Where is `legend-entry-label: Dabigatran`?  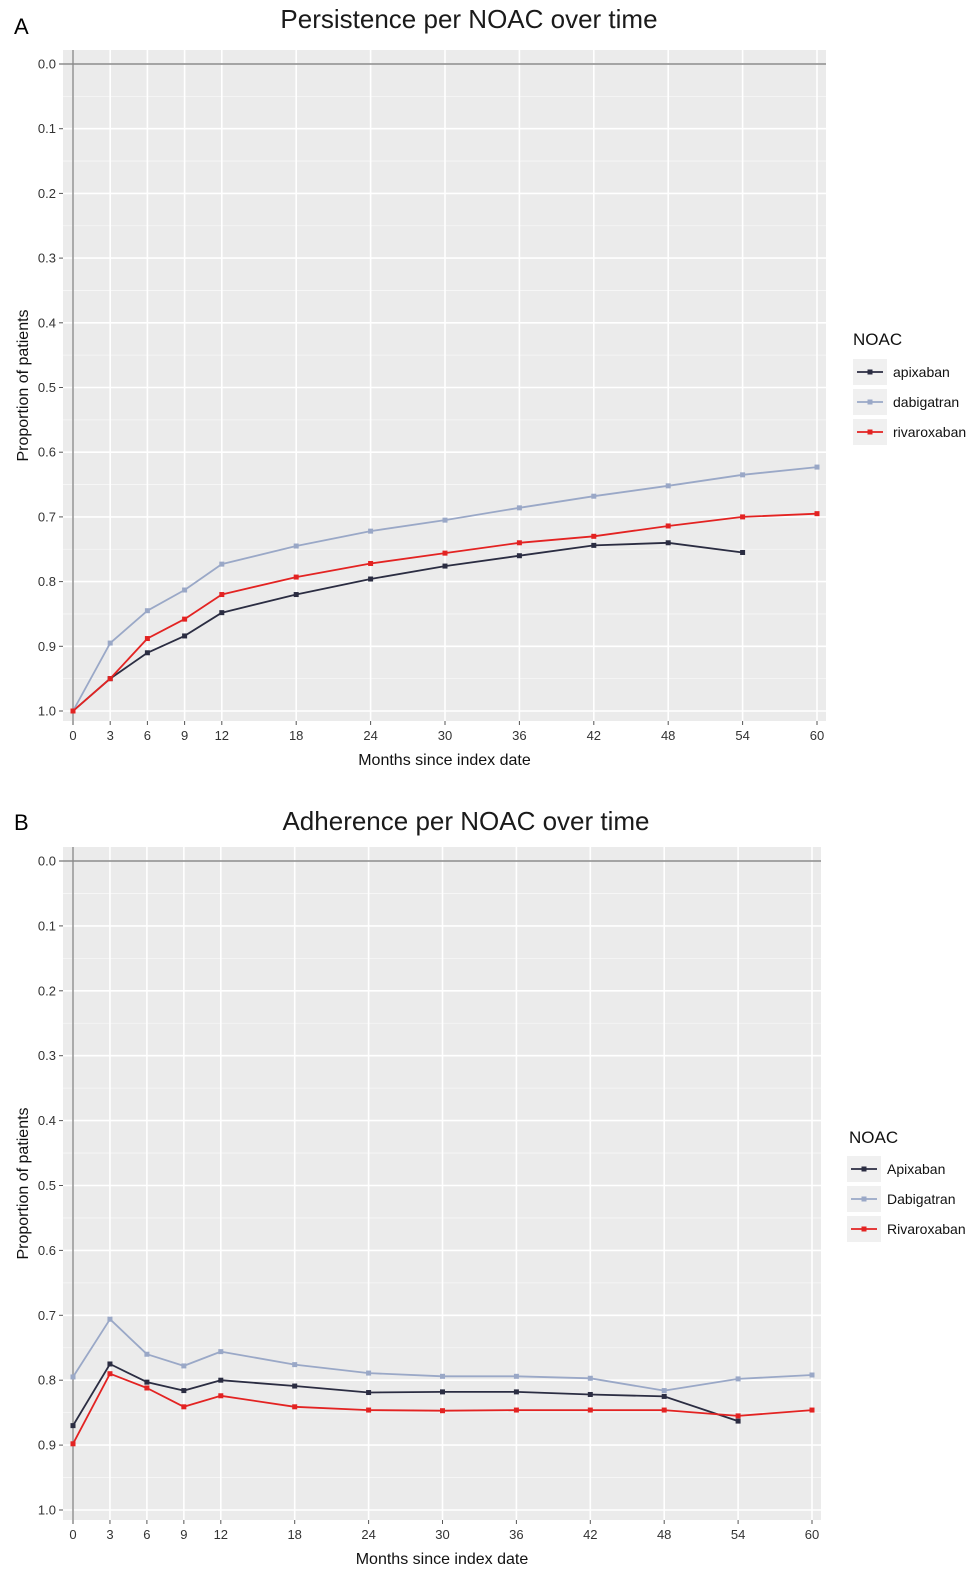 legend-entry-label: Dabigatran is located at coordinates (921, 1199).